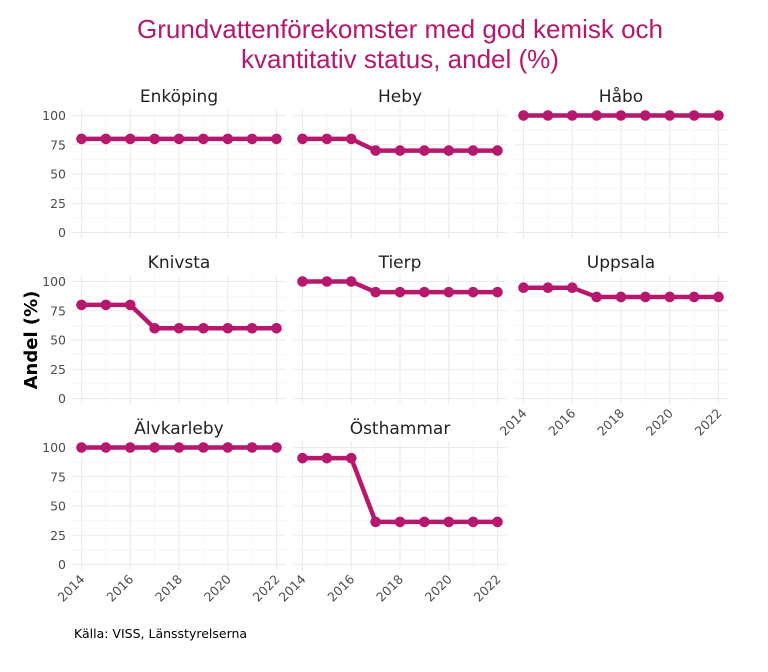 This screenshot has width=768, height=672. Describe the element at coordinates (400, 162) in the screenshot. I see `facet-panel: Heby` at that location.